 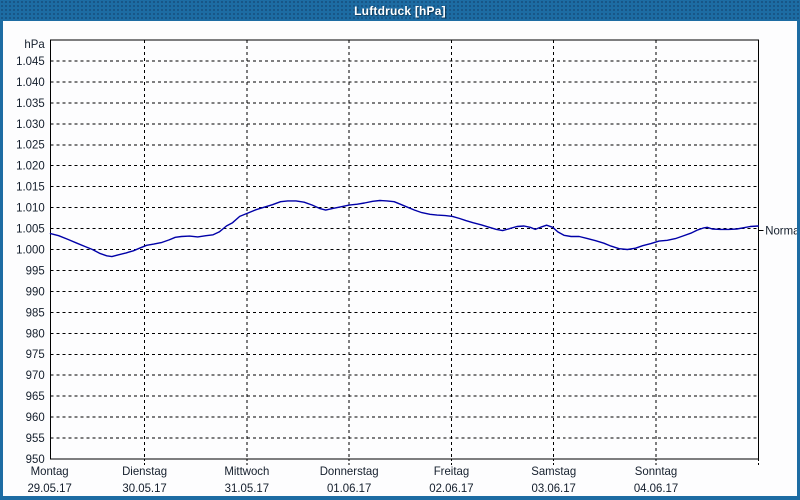 I want to click on x-axis-day-label: Donnerstag, so click(x=349, y=472).